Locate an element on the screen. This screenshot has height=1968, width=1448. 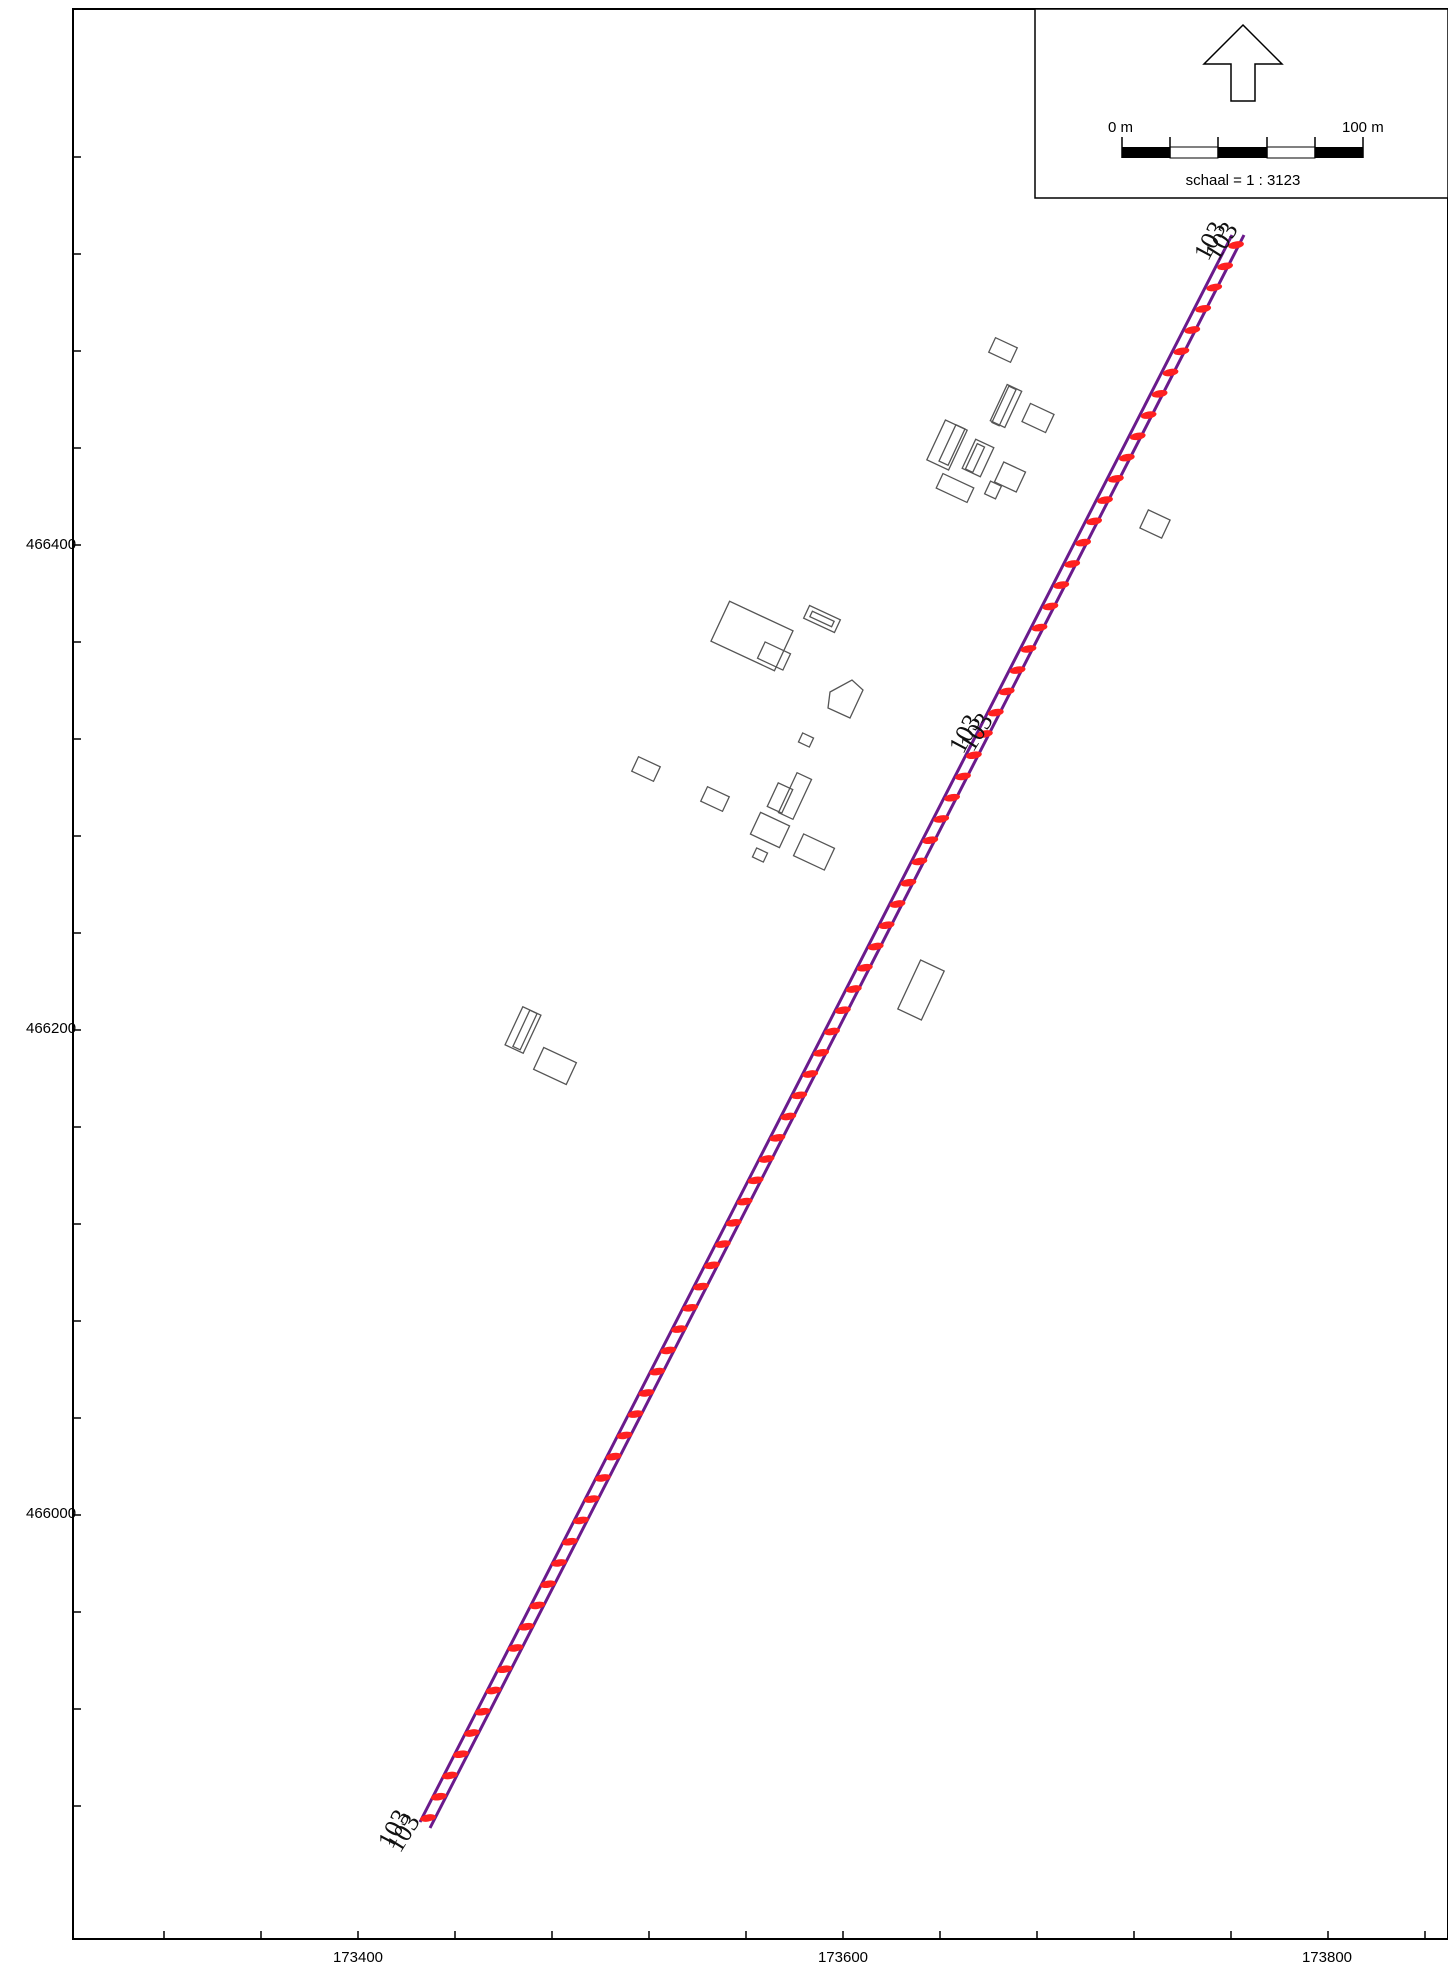
scale-bar: 0 m 100 m schaal = 1 : 3123 is located at coordinates (1246, 154).